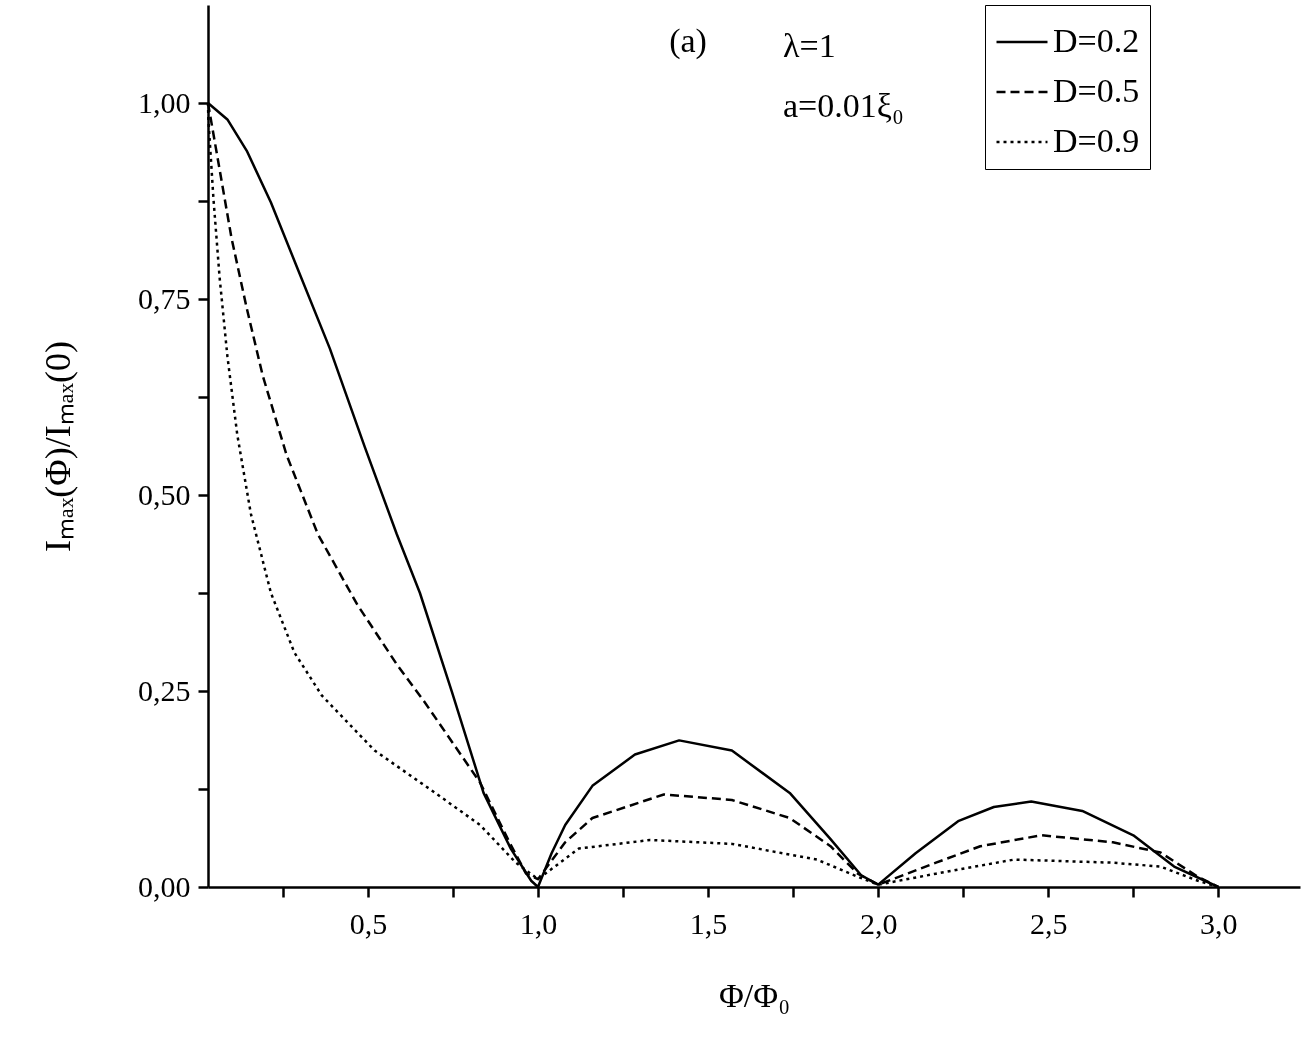  What do you see at coordinates (164, 494) in the screenshot?
I see `y-tick-label: 0,50` at bounding box center [164, 494].